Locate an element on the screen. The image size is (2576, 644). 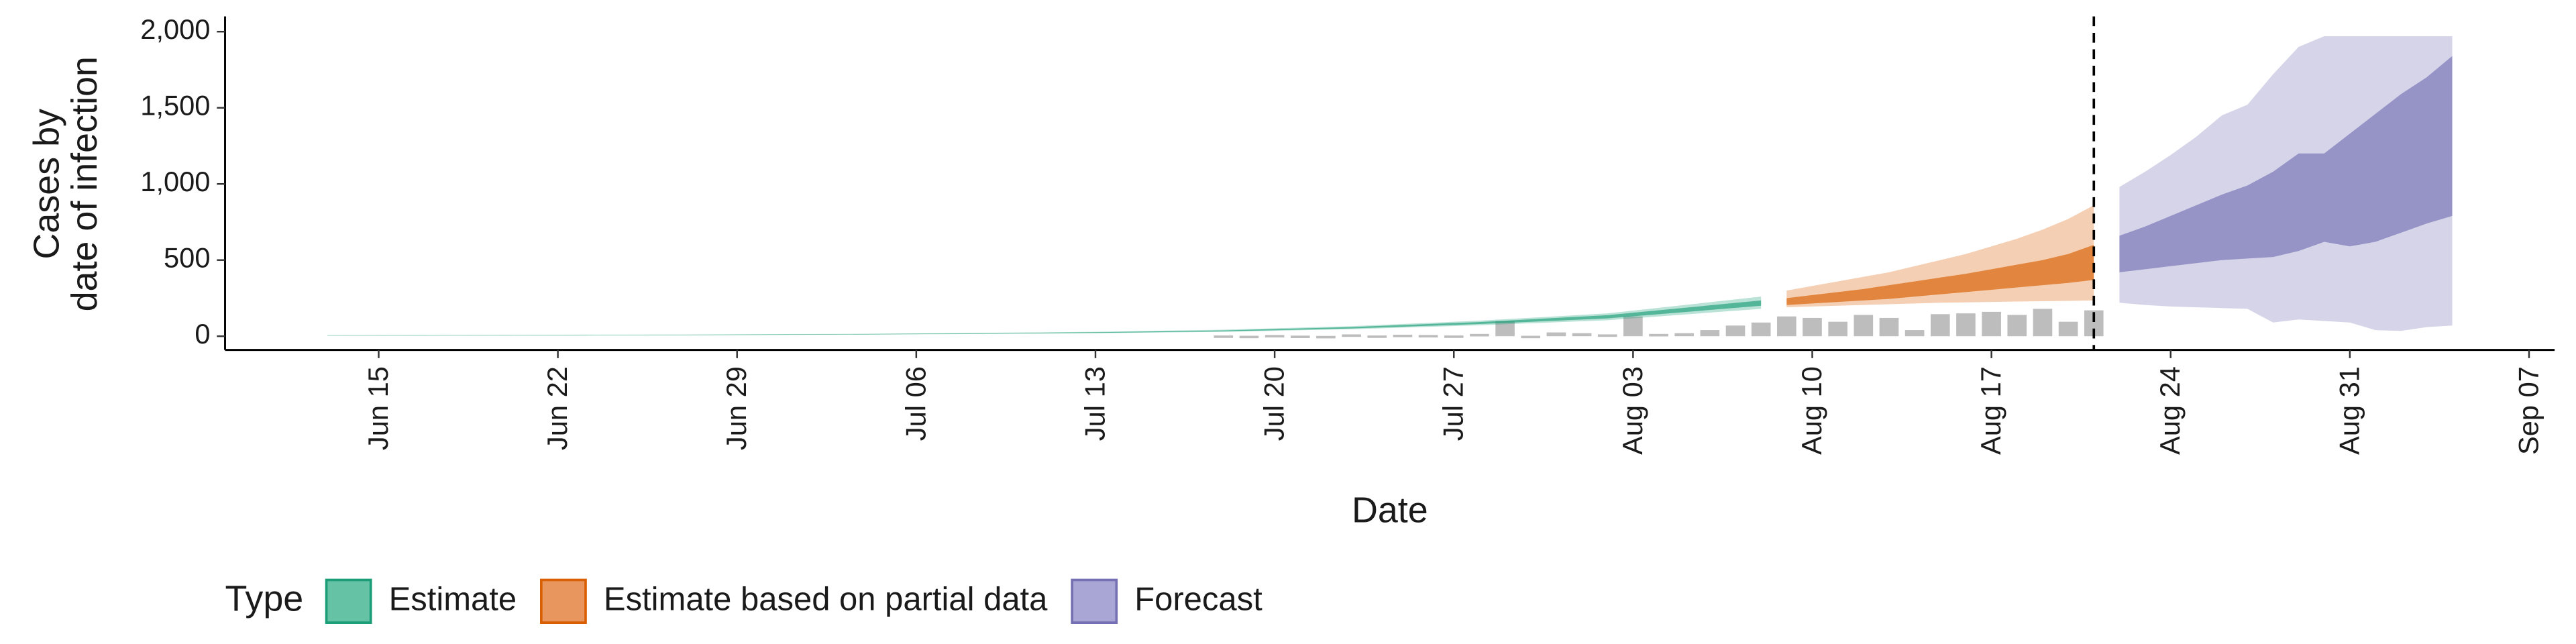
y-tick-label: 1,500 is located at coordinates (175, 105).